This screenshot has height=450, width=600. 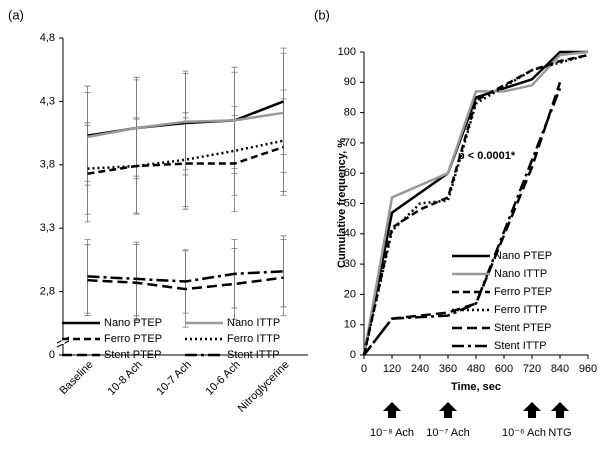 I want to click on x-tick-label: 480, so click(x=476, y=369).